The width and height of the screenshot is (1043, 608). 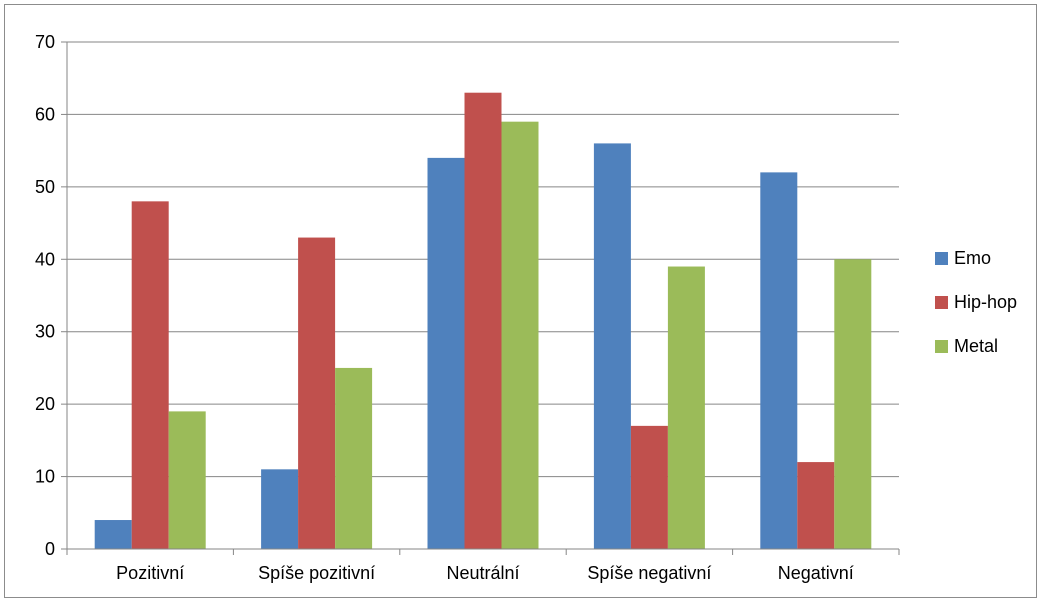 What do you see at coordinates (45, 259) in the screenshot?
I see `y-tick-label: 40` at bounding box center [45, 259].